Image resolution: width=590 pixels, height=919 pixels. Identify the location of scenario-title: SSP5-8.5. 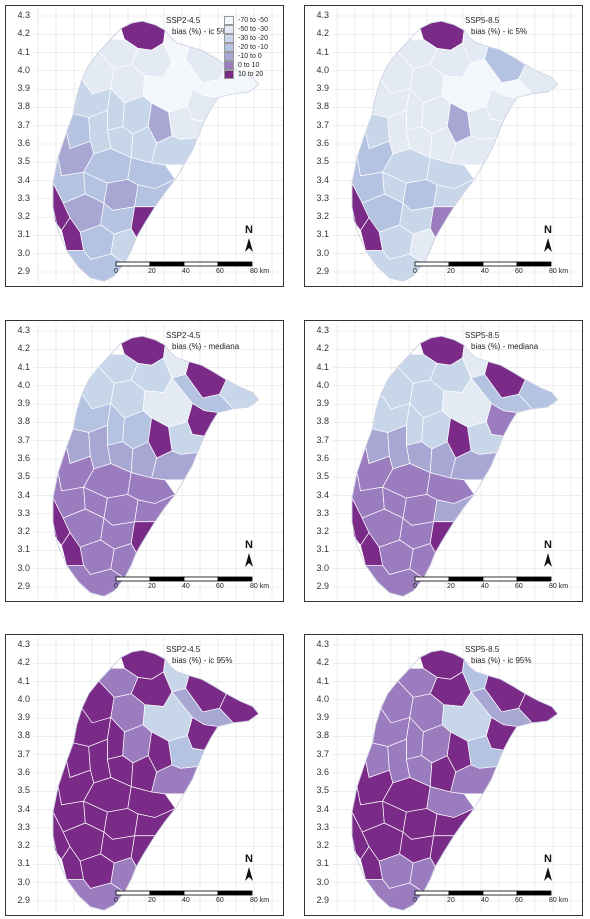
(482, 335).